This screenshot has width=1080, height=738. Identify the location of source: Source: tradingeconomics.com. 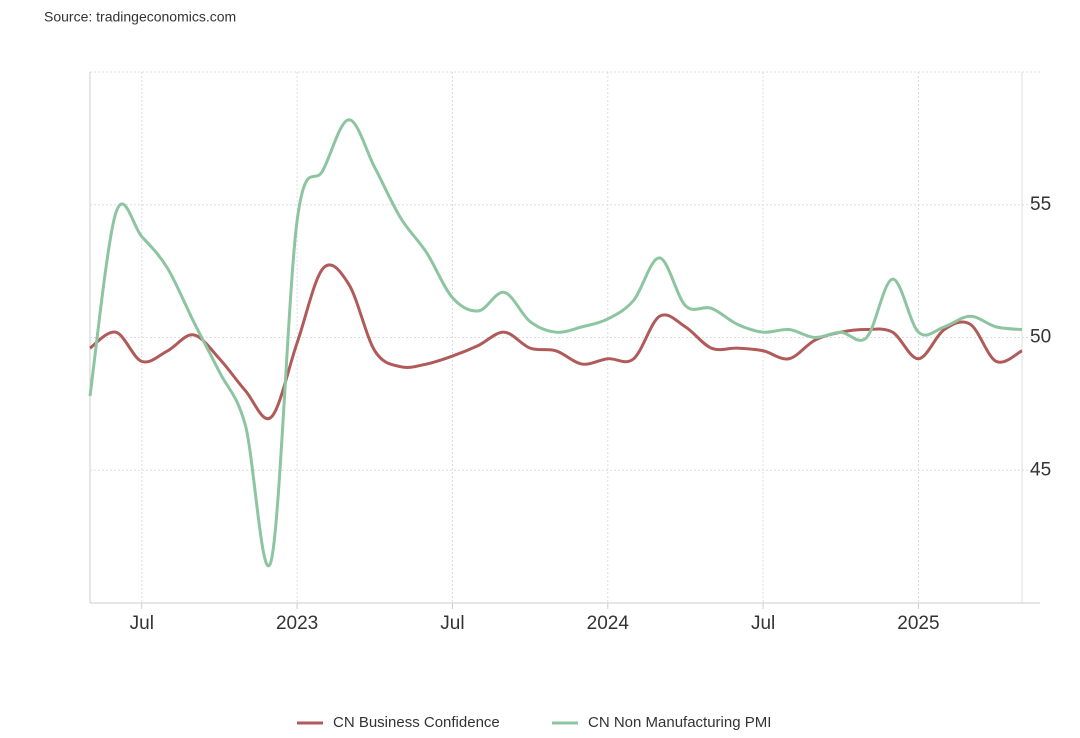
(140, 17).